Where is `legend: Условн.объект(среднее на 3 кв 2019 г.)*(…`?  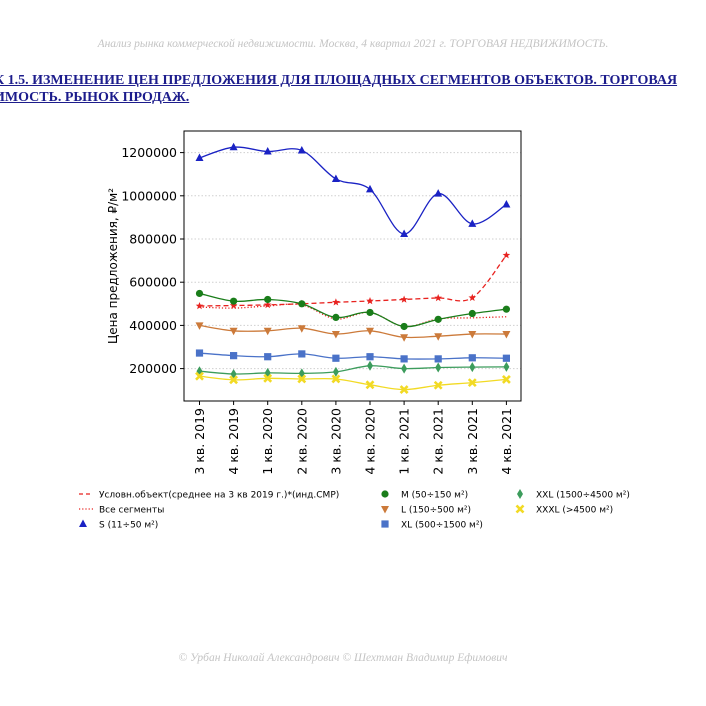 legend: Условн.объект(среднее на 3 кв 2019 г.)*(… is located at coordinates (354, 510).